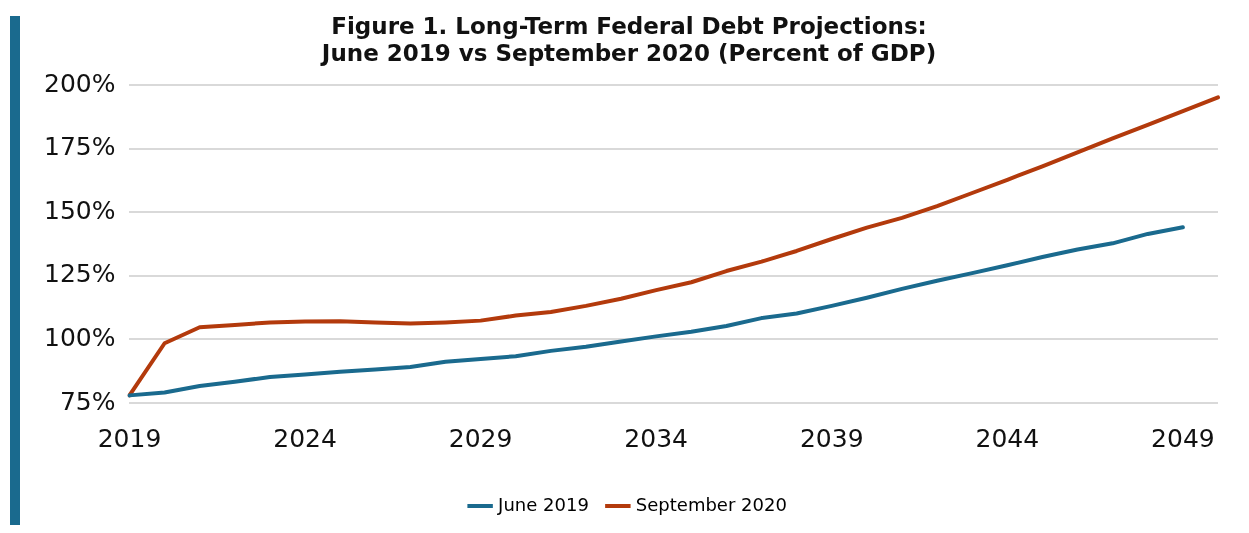  Describe the element at coordinates (79, 147) in the screenshot. I see `y-tick-label: 175%` at that location.